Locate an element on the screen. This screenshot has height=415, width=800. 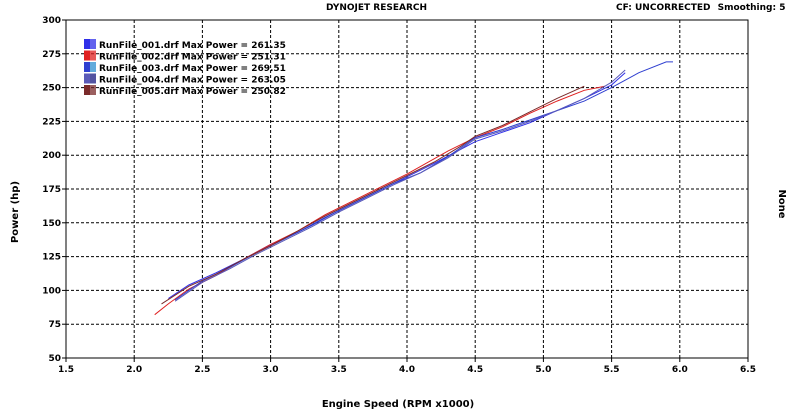
y-tick-label: 100 is located at coordinates (51, 291).